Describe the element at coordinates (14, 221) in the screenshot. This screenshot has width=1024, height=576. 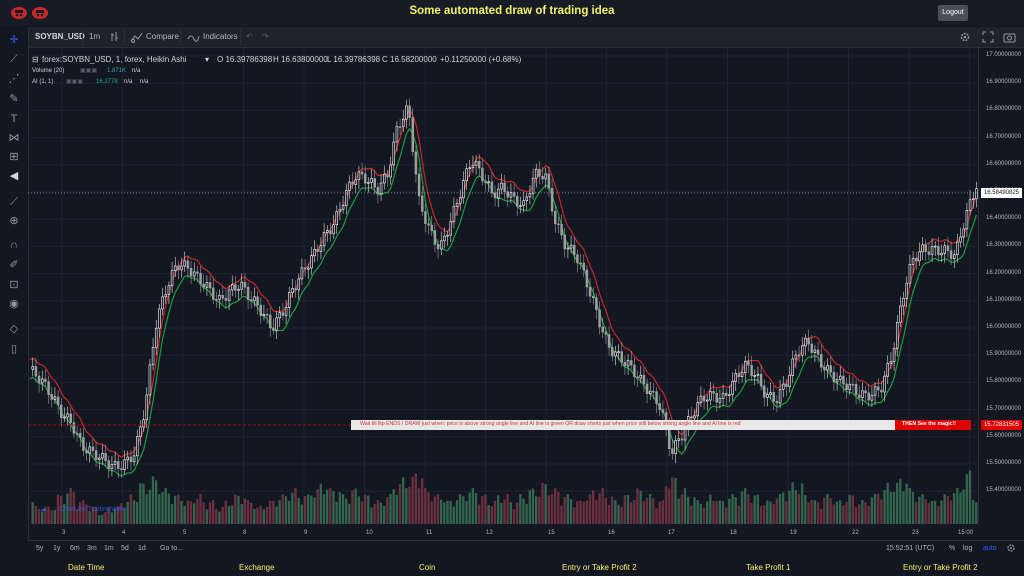
I see `zoom-icon: ⊕` at that location.